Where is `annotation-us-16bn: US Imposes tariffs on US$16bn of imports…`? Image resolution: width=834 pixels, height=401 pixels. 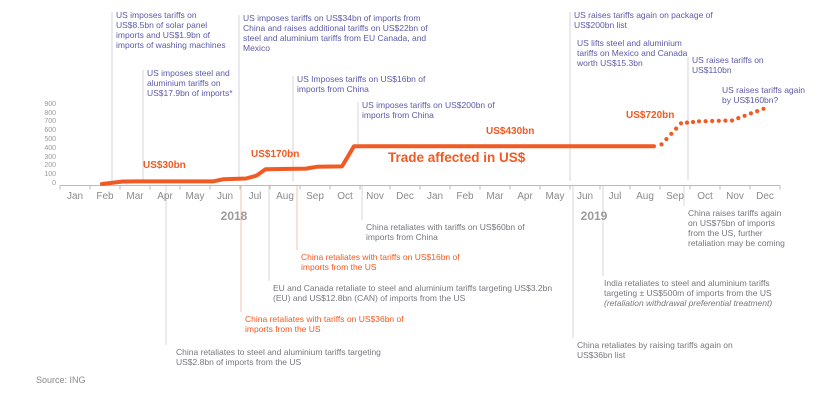 annotation-us-16bn: US Imposes tariffs on US$16bn of imports… is located at coordinates (361, 84).